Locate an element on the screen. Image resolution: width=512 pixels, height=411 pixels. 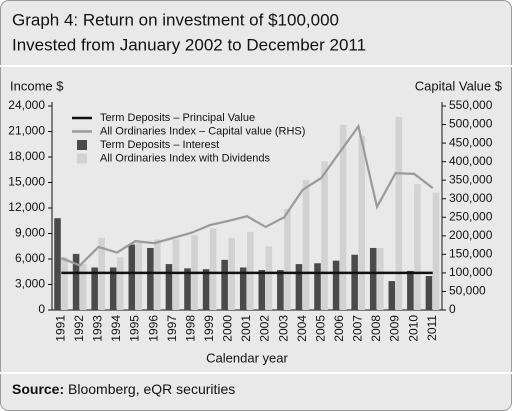
x-tick-label: 1991 is located at coordinates (60, 328).